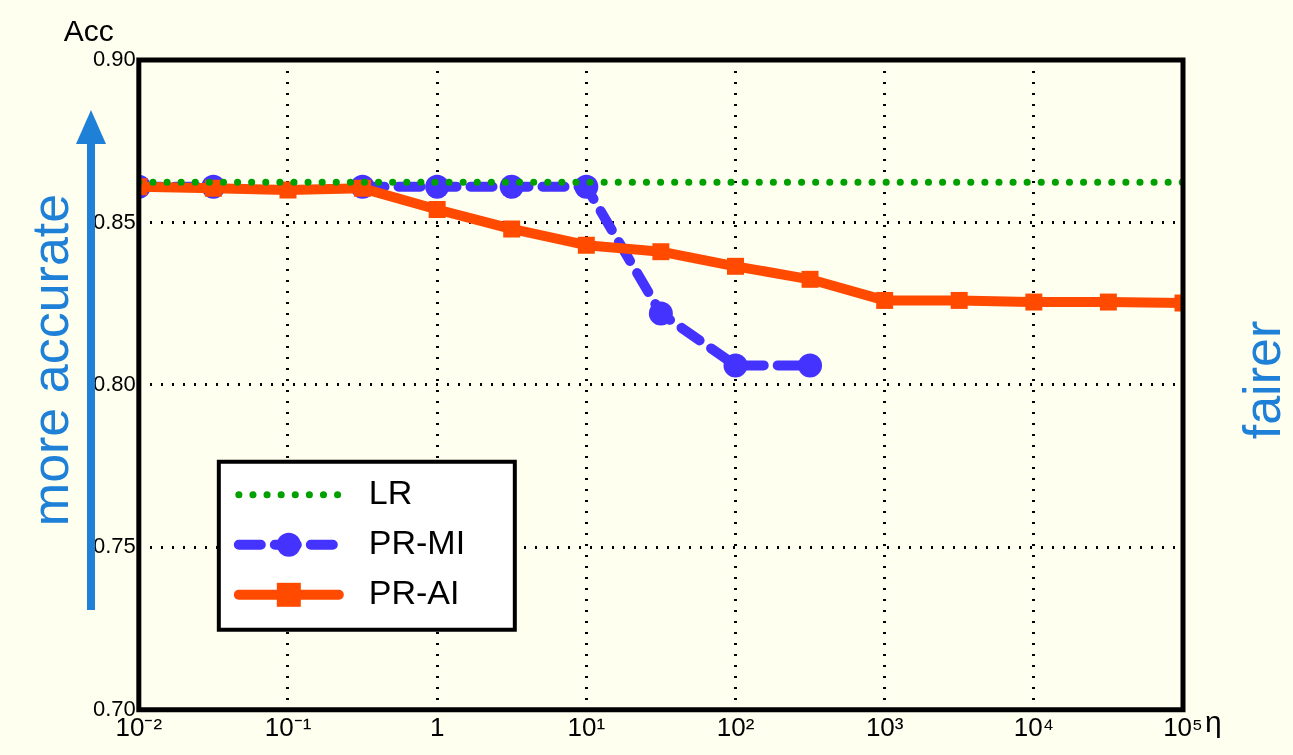 The image size is (1293, 755). Describe the element at coordinates (114, 221) in the screenshot. I see `y-tick-label: 0.85` at that location.